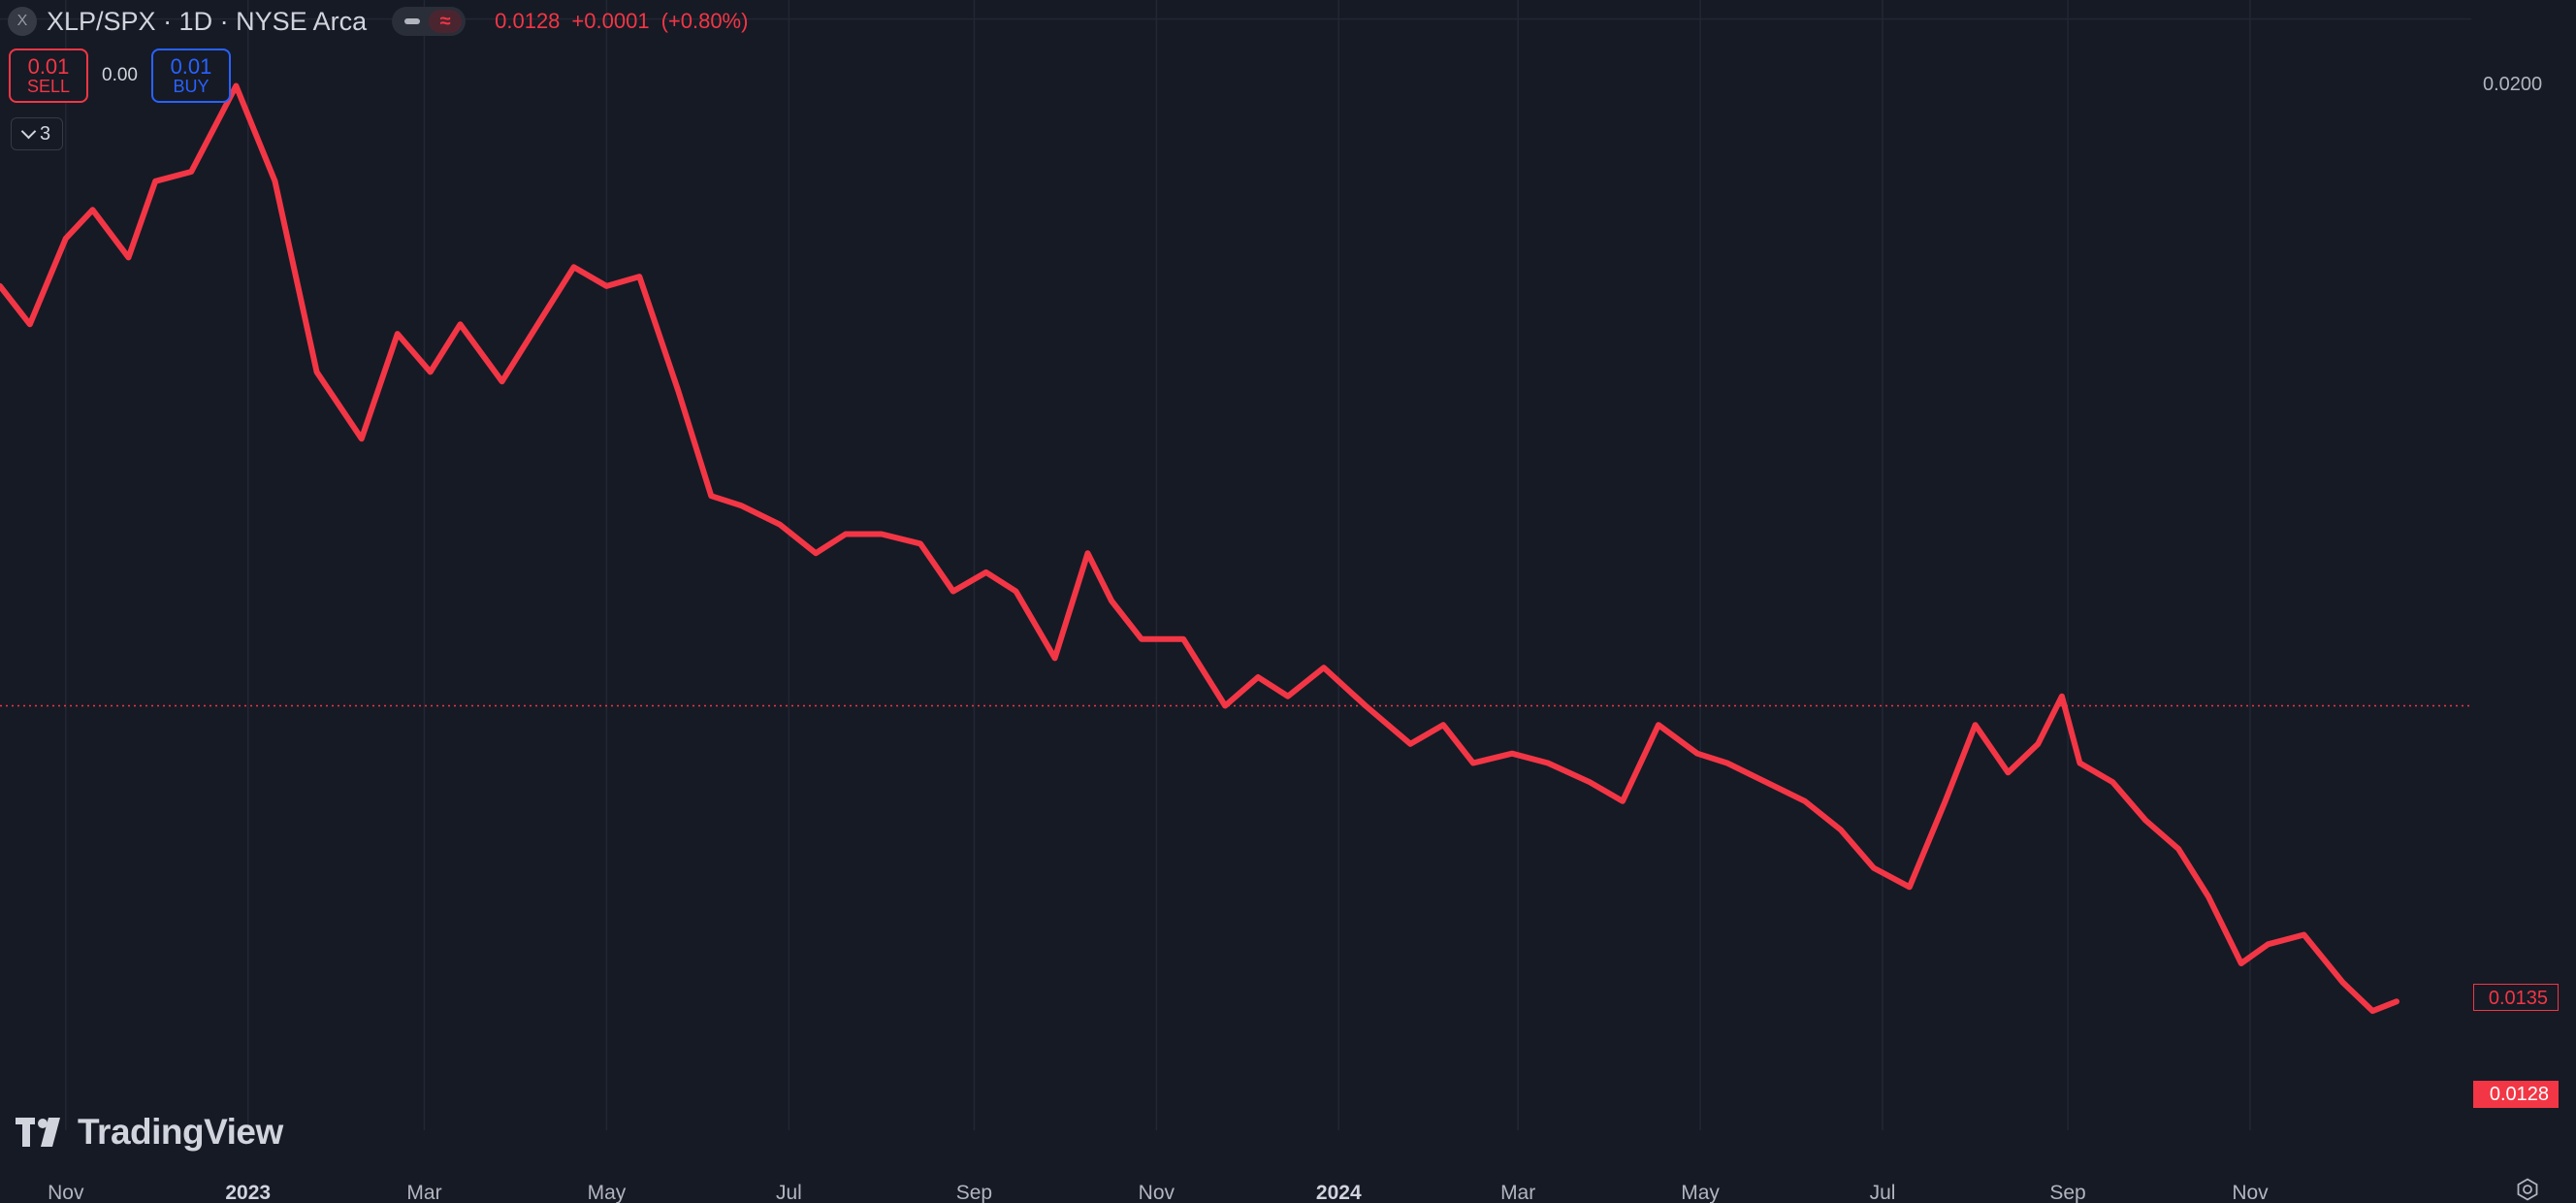 The image size is (2576, 1203). I want to click on sell-price: 0.01, so click(48, 67).